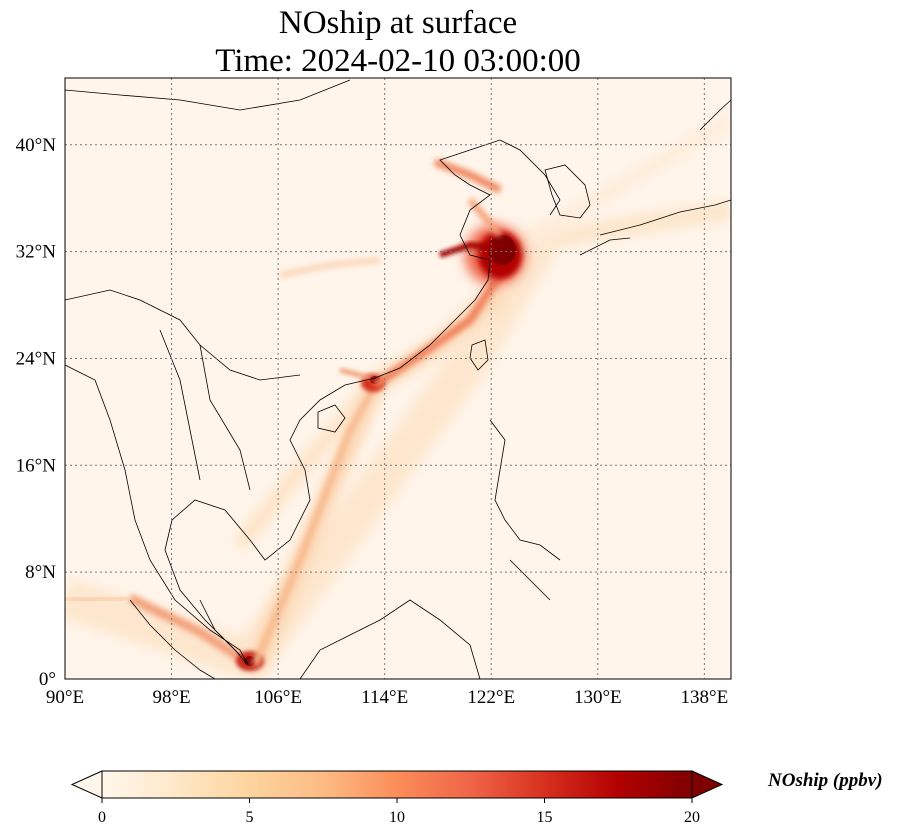 The image size is (904, 836). What do you see at coordinates (102, 817) in the screenshot?
I see `colorbar-tick-label: 0` at bounding box center [102, 817].